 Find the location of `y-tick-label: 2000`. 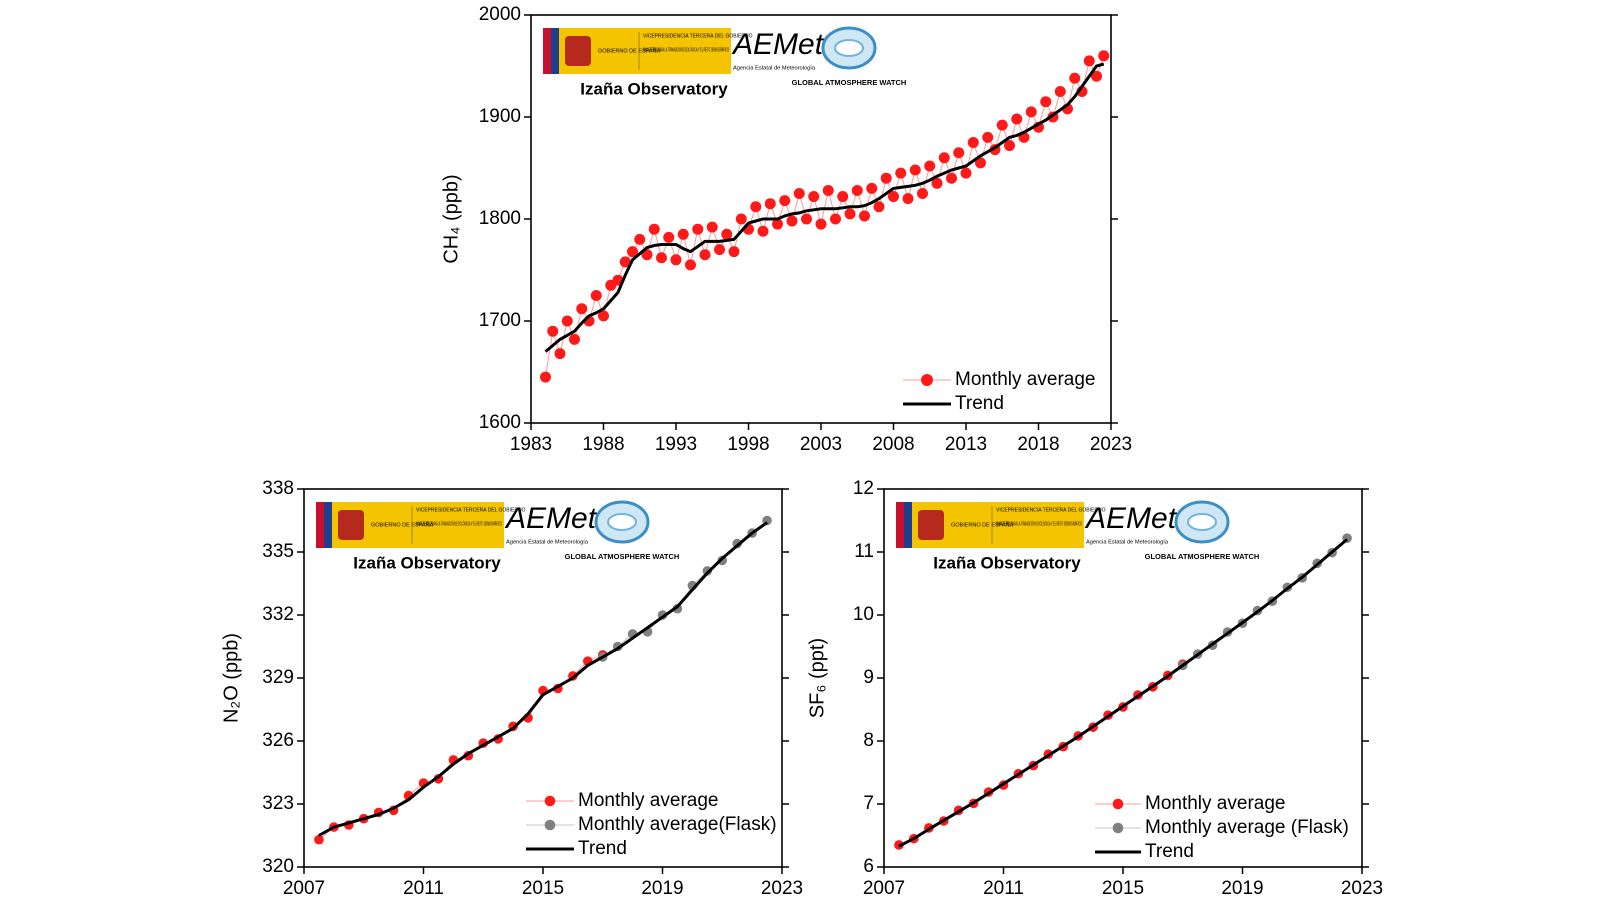

y-tick-label: 2000 is located at coordinates (500, 14).